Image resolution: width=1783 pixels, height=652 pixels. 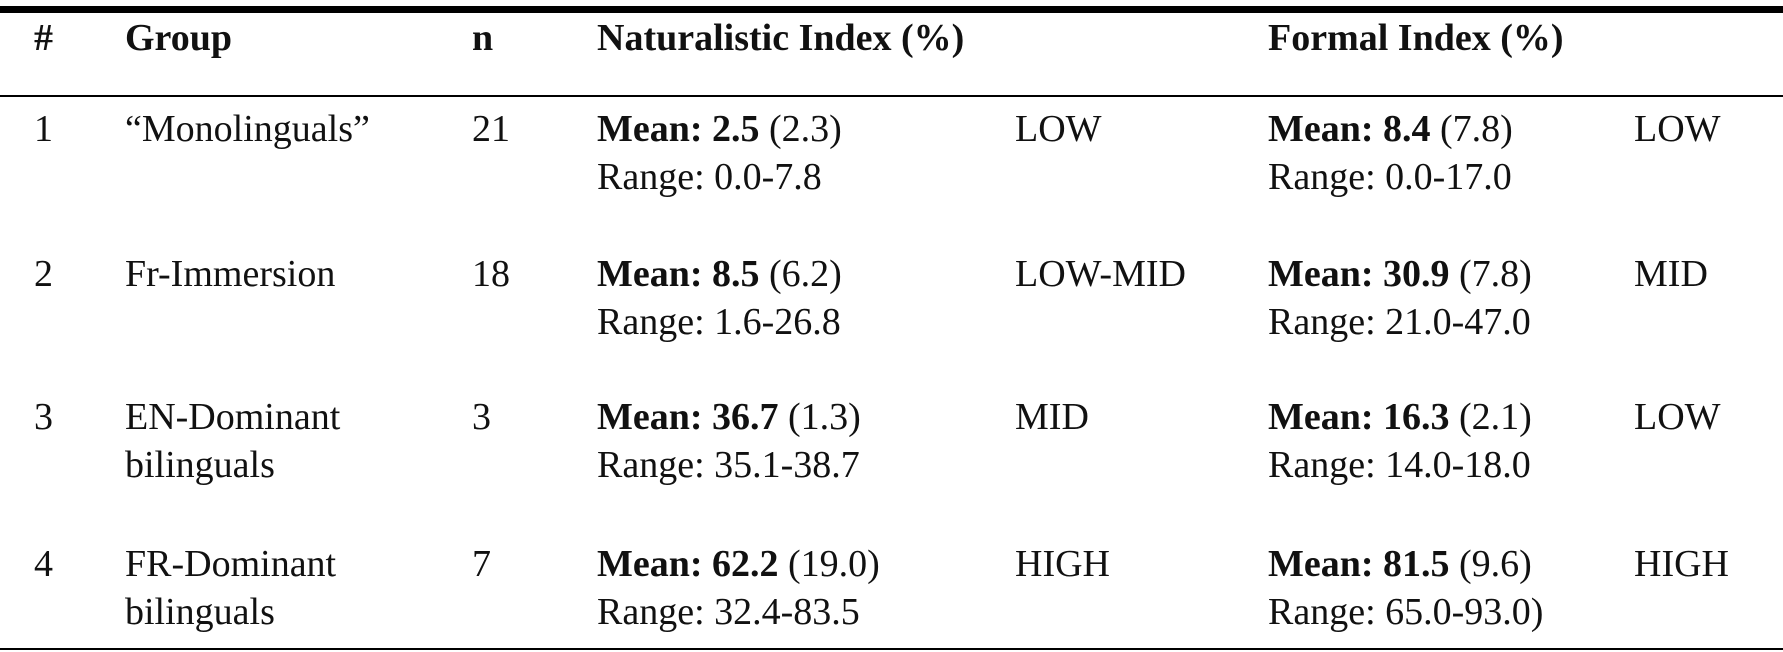 What do you see at coordinates (43, 564) in the screenshot?
I see `row-number: 4` at bounding box center [43, 564].